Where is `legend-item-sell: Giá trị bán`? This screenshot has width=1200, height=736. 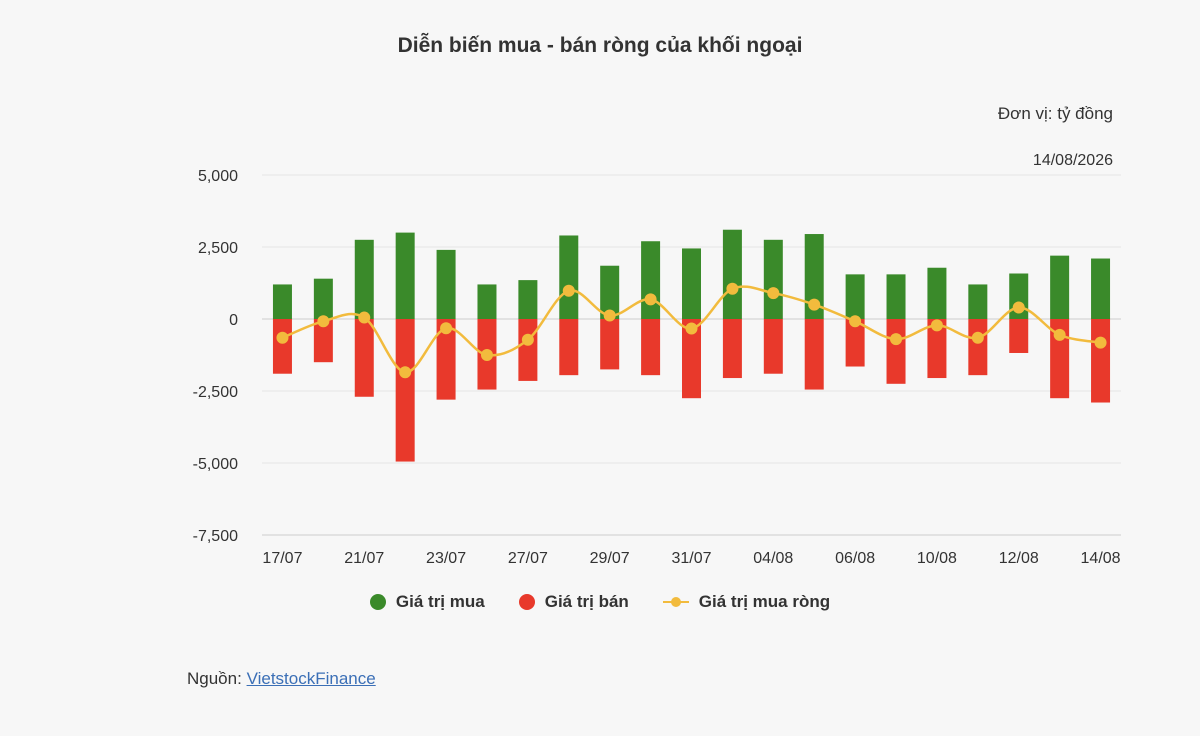
legend-item-sell: Giá trị bán is located at coordinates (573, 602).